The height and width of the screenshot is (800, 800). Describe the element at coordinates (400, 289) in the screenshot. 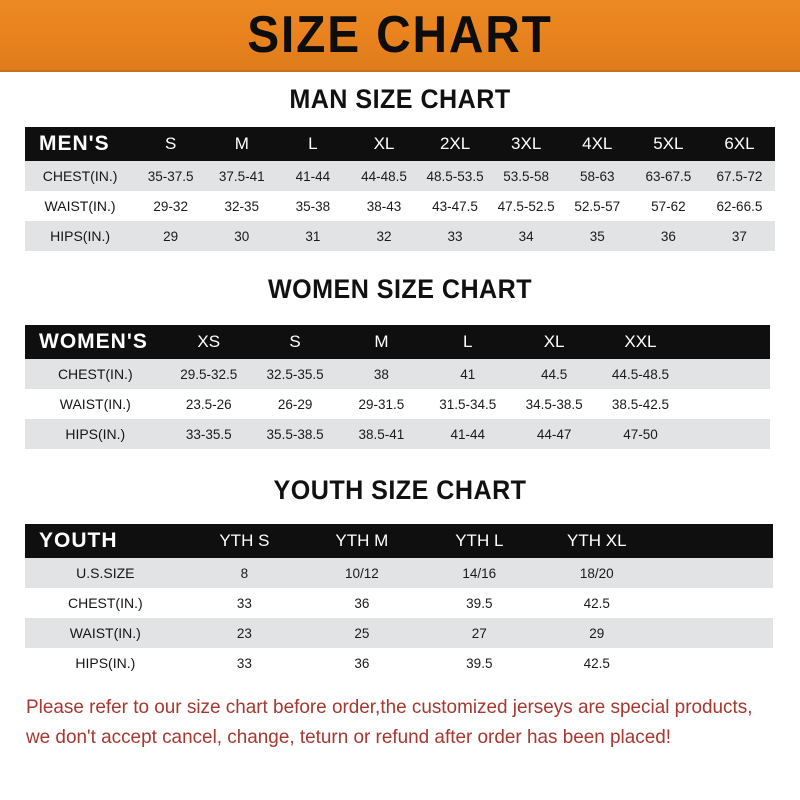

I see `women-section-title: WOMEN SIZE CHART` at that location.